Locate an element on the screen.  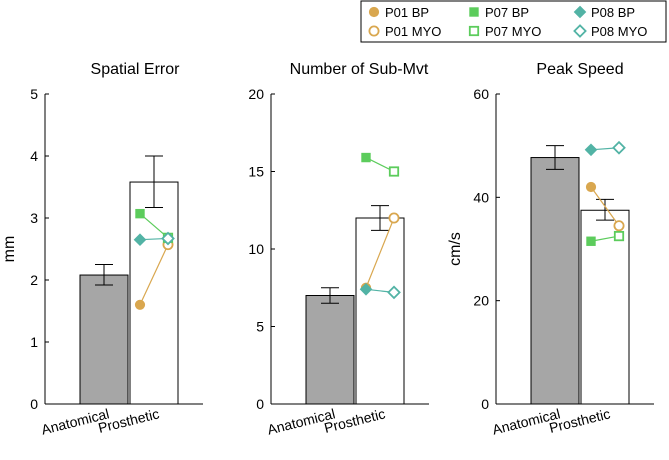
y-tick-label: 2 is located at coordinates (34, 280).